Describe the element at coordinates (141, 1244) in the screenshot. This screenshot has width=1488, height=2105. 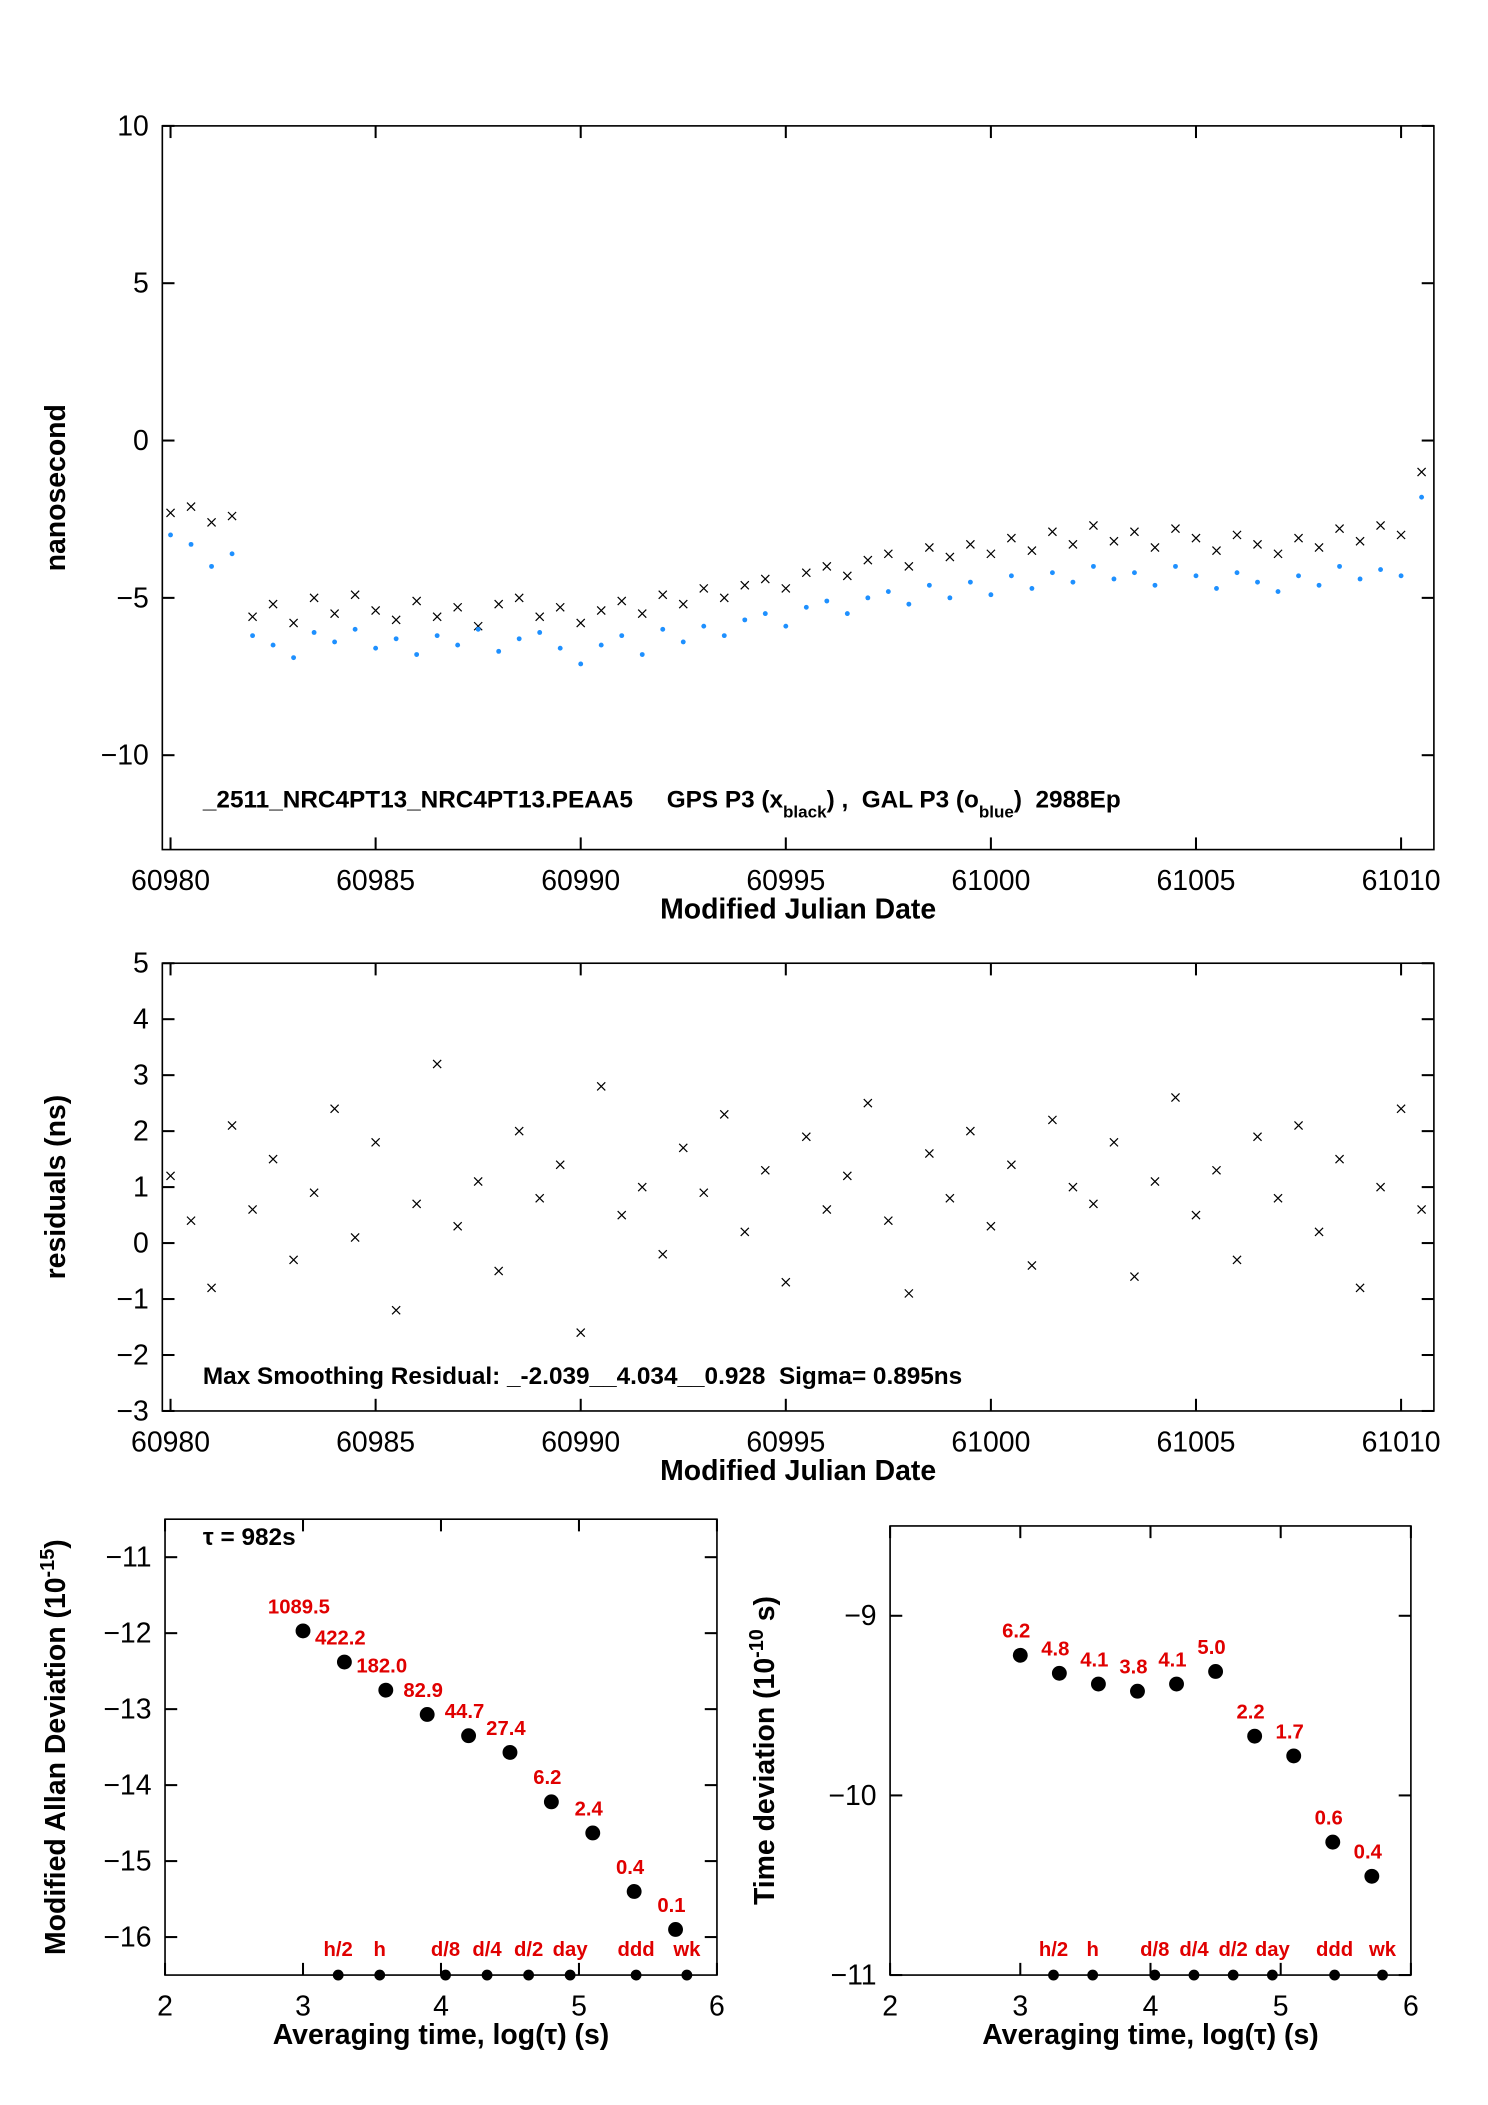
I see `y-tick-label: 0` at that location.